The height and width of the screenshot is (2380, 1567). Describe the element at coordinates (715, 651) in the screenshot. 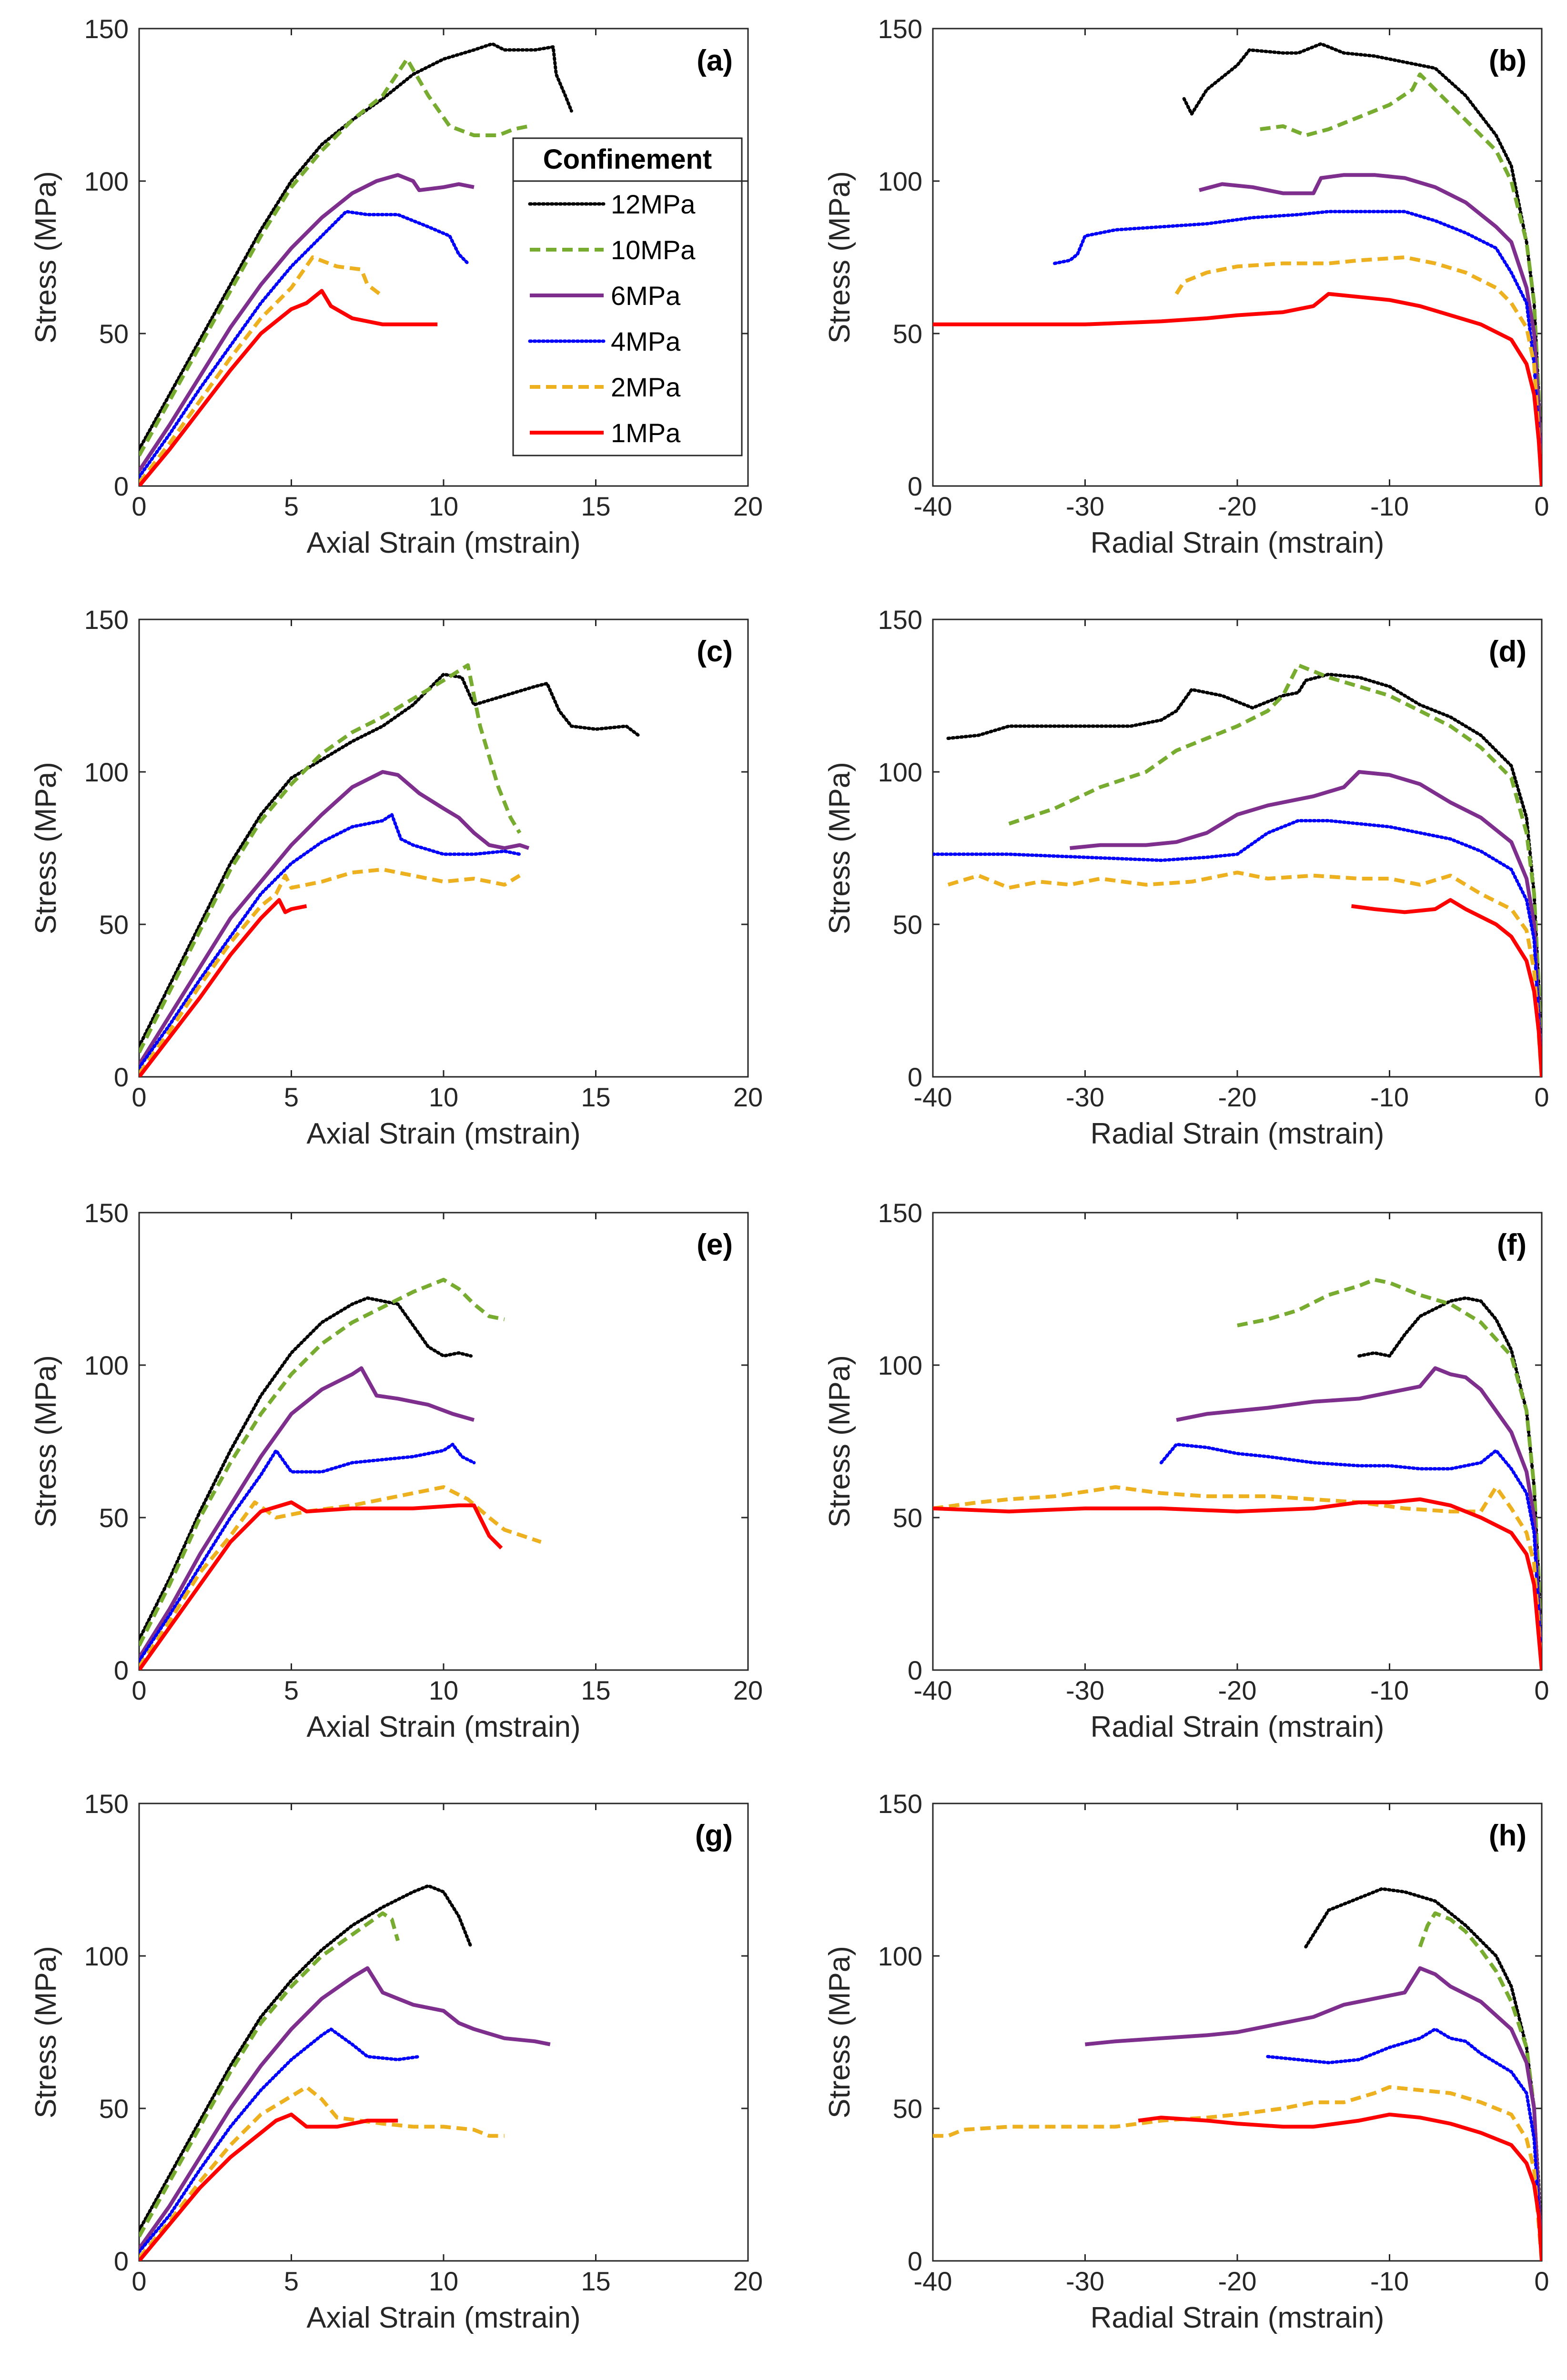

I see `panel-label: (c)` at that location.